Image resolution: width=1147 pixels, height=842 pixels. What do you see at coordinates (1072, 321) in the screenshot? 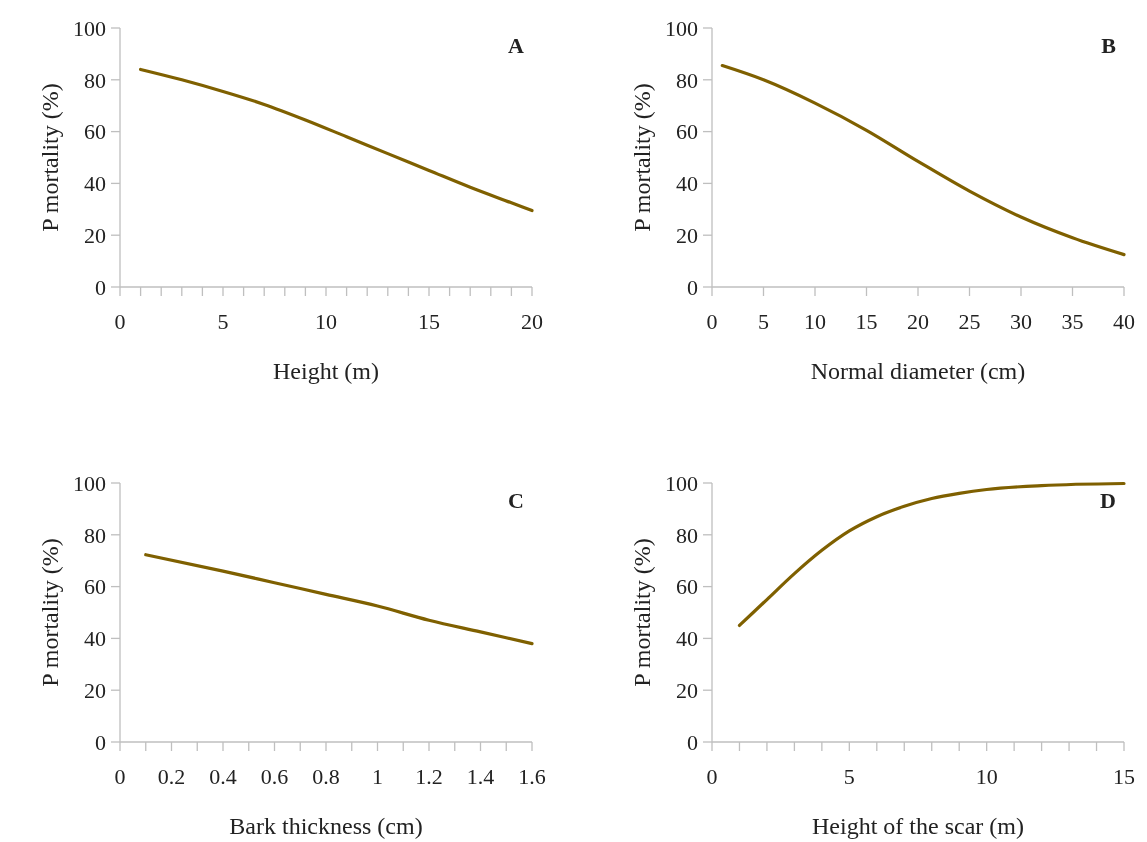
I see `x-tick-label: 35` at bounding box center [1072, 321].